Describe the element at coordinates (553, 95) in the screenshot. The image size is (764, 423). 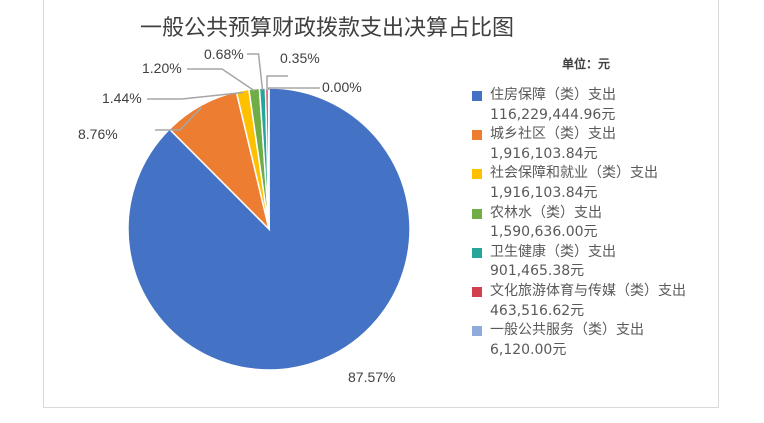
I see `legend-label: 住房保障（类）支出` at that location.